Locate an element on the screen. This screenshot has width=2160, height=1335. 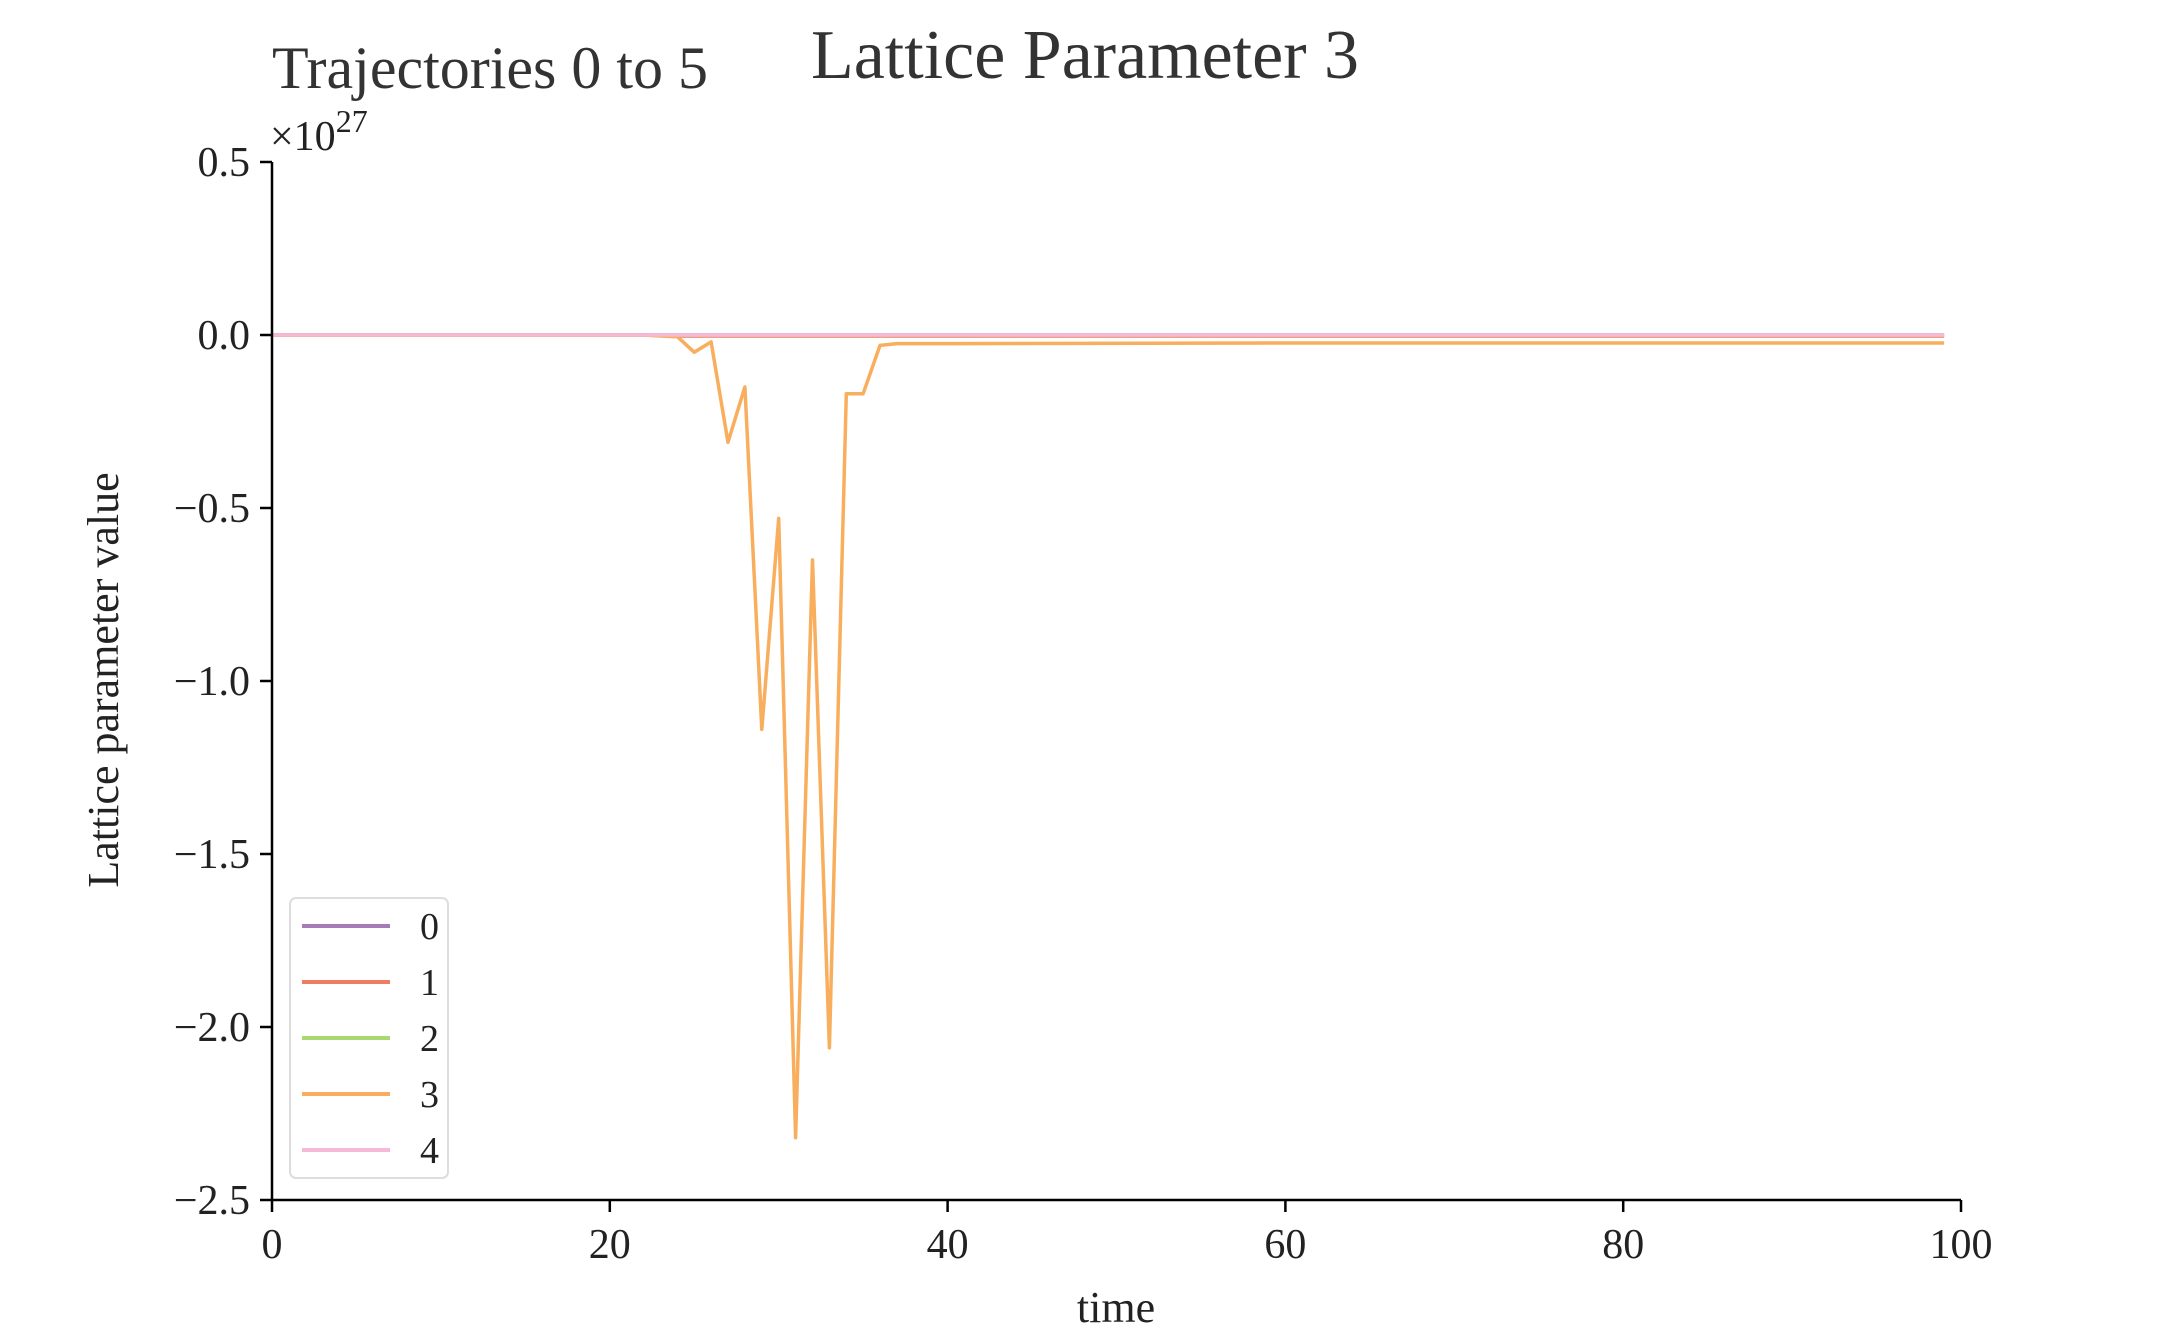
chart-title: Lattice Parameter 3 is located at coordinates (1085, 55).